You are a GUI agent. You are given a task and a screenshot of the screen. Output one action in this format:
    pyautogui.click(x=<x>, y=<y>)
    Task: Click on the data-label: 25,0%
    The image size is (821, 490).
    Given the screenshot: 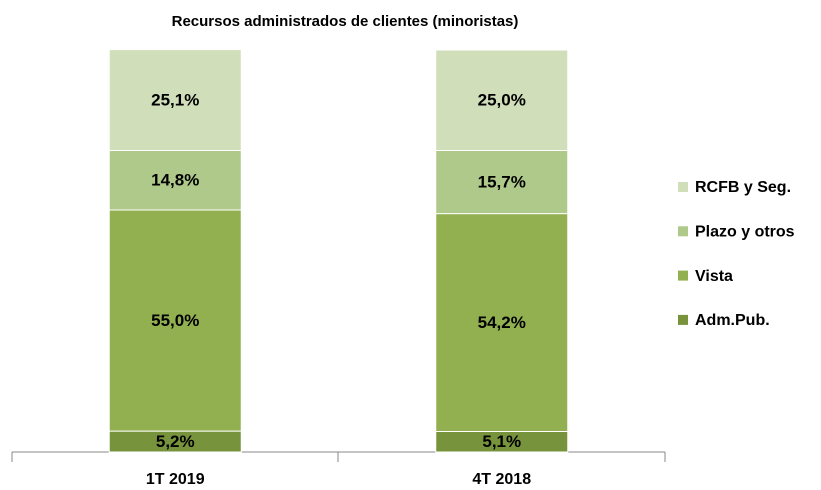 What is the action you would take?
    pyautogui.click(x=502, y=100)
    